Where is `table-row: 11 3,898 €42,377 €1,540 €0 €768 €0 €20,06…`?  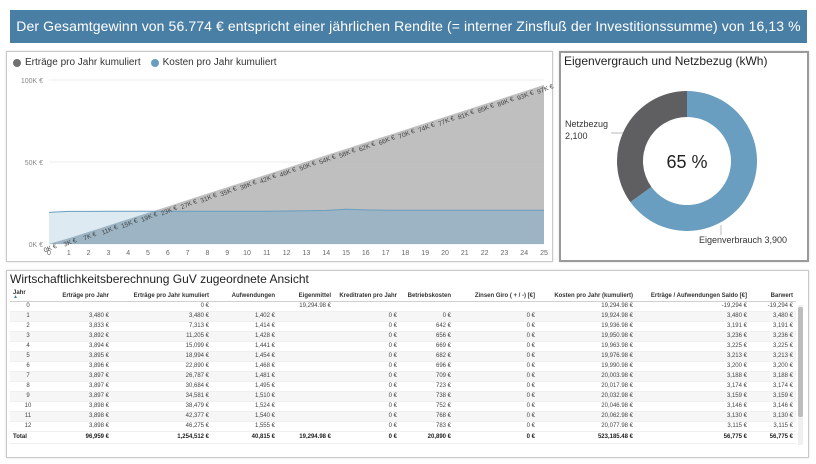
table-row: 11 3,898 €42,377 €1,540 €0 €768 €0 €20,06… is located at coordinates (403, 416).